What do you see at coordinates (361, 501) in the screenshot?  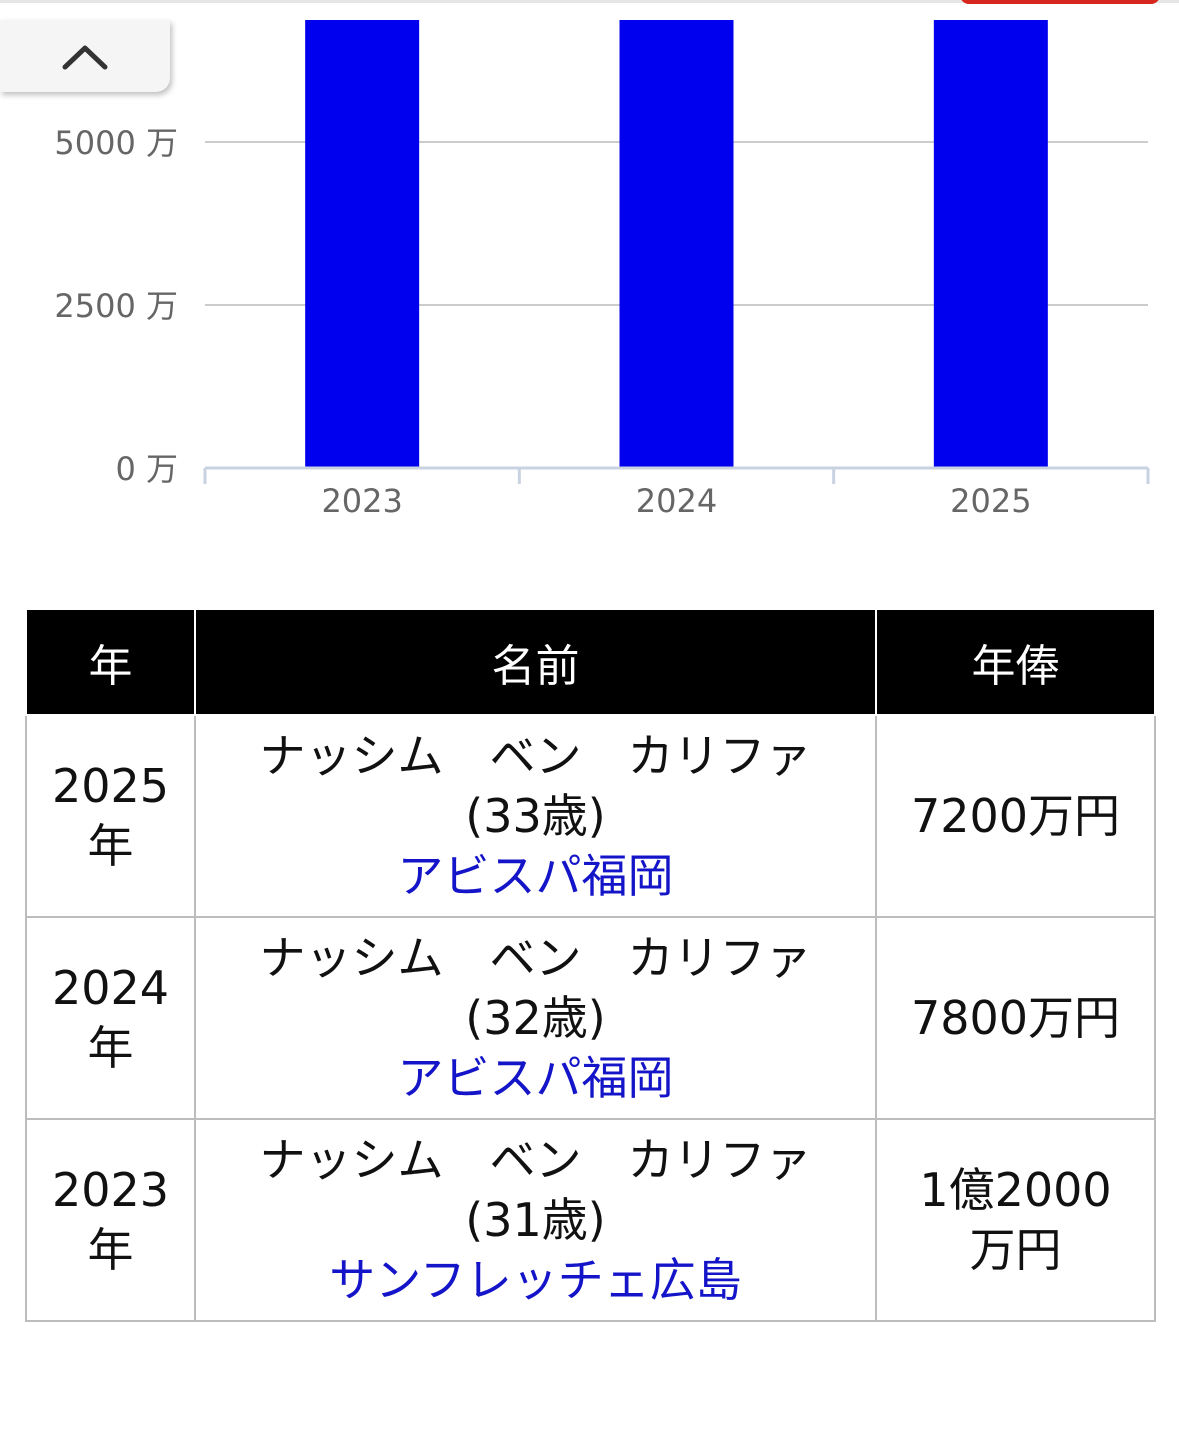 I see `x-tick-label: 2023` at bounding box center [361, 501].